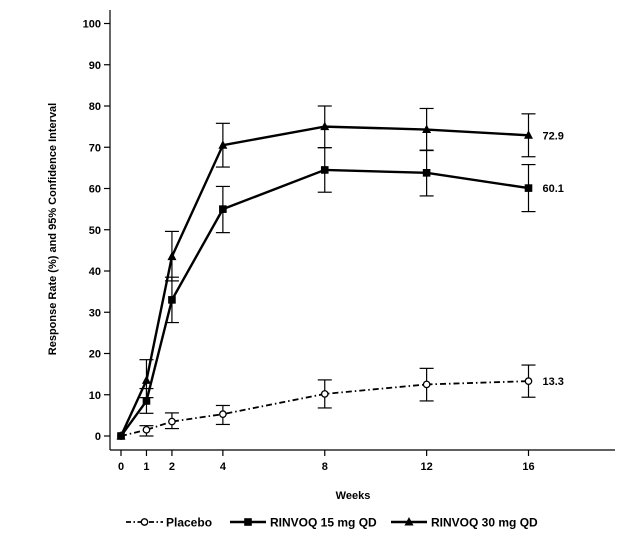  I want to click on x-tick-label: 1, so click(146, 467).